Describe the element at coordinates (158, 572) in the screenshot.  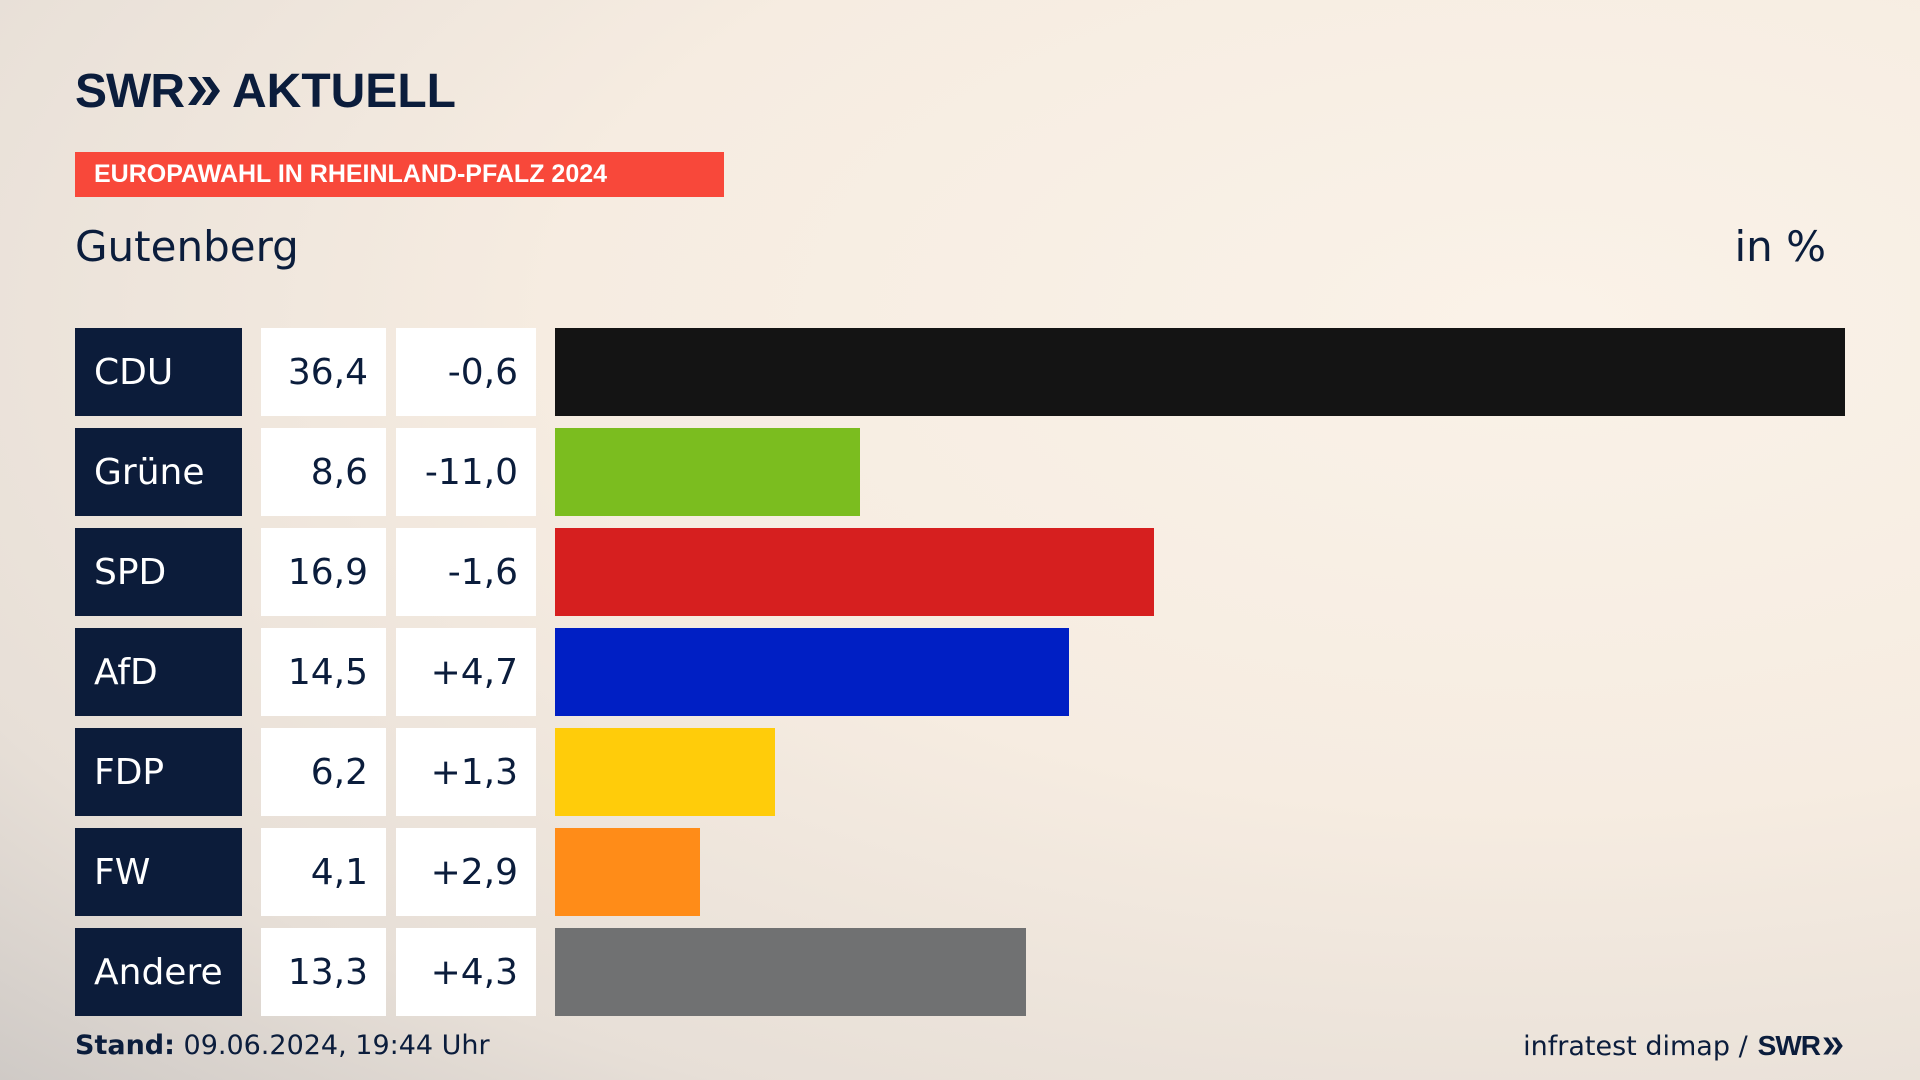
I see `party-label: SPD` at that location.